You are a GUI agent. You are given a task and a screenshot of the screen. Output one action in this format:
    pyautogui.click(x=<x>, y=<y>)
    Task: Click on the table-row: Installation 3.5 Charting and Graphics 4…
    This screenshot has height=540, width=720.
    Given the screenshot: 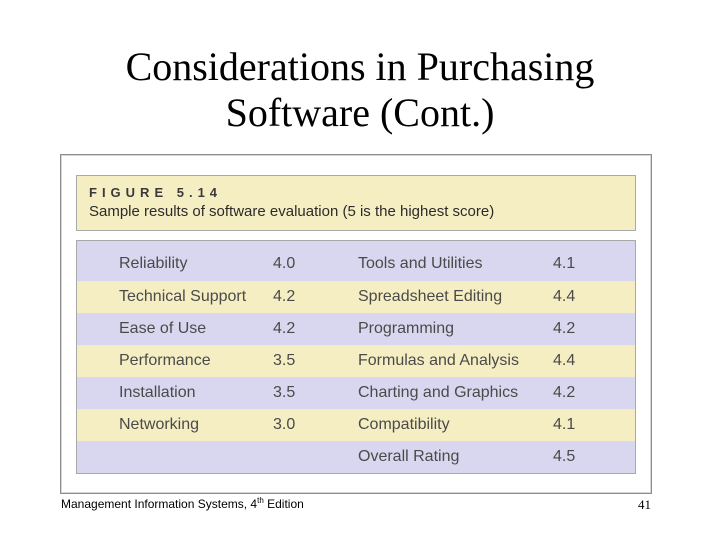 What is the action you would take?
    pyautogui.click(x=356, y=393)
    